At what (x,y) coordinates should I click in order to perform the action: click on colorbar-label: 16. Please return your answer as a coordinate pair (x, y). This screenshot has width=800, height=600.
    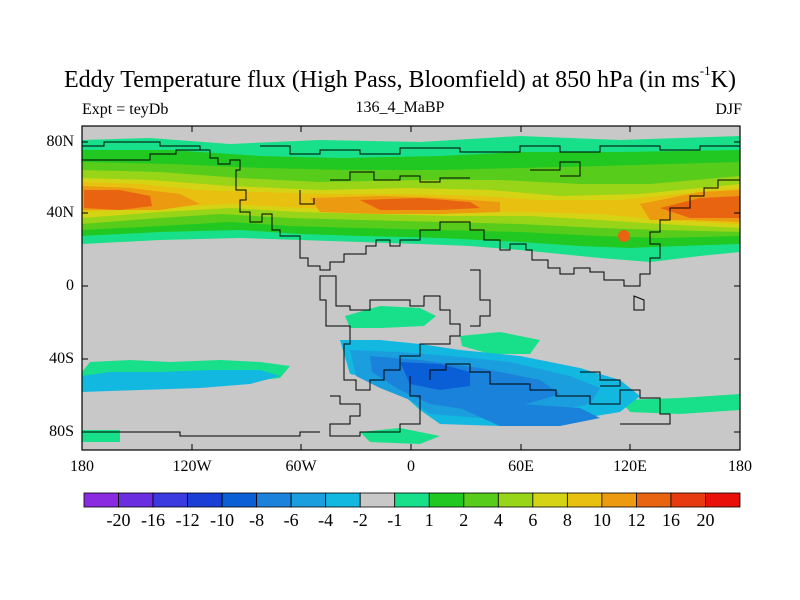
    Looking at the image, I should click on (670, 520).